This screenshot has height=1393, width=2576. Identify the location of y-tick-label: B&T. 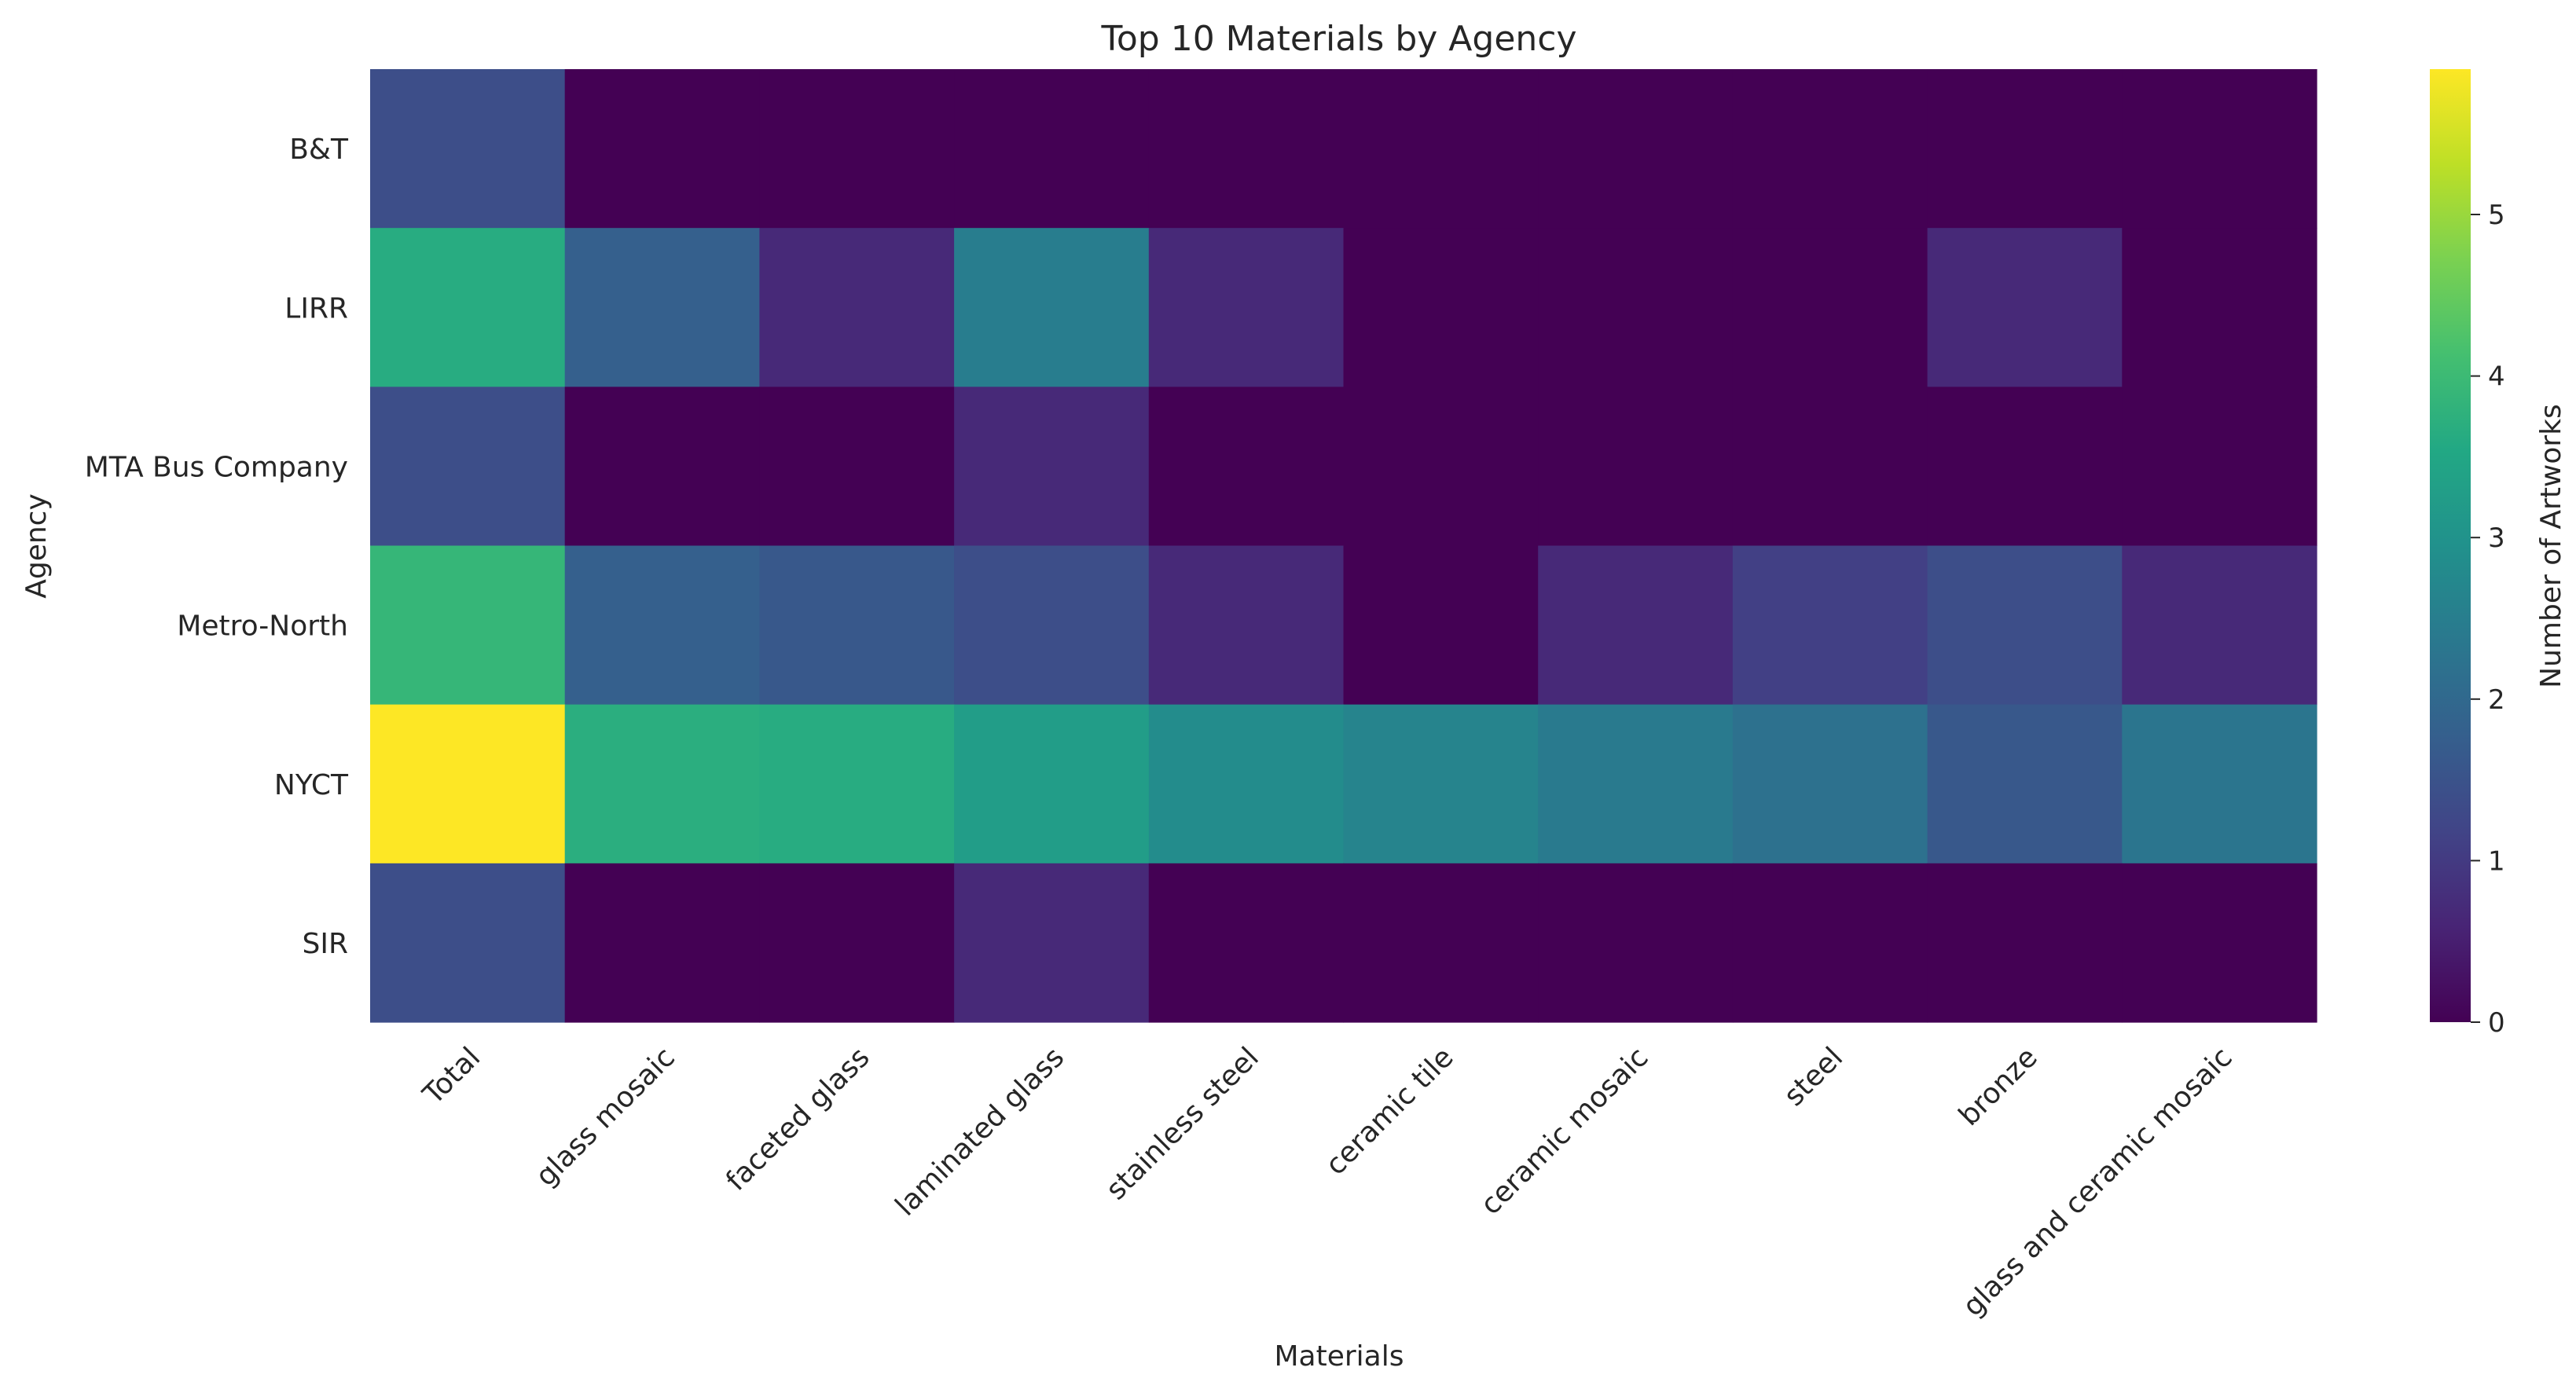
(319, 150).